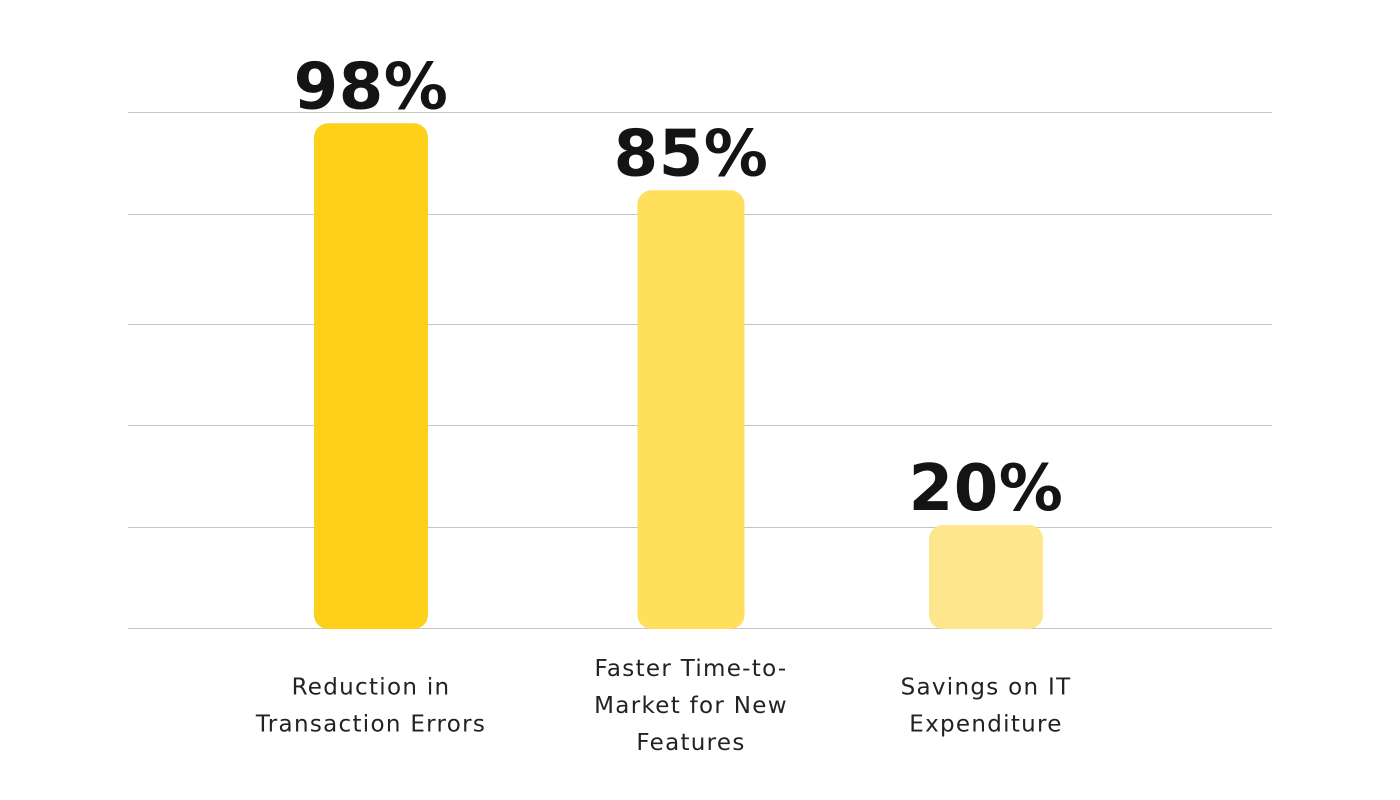 The width and height of the screenshot is (1400, 800). I want to click on category-label-line: Features, so click(690, 743).